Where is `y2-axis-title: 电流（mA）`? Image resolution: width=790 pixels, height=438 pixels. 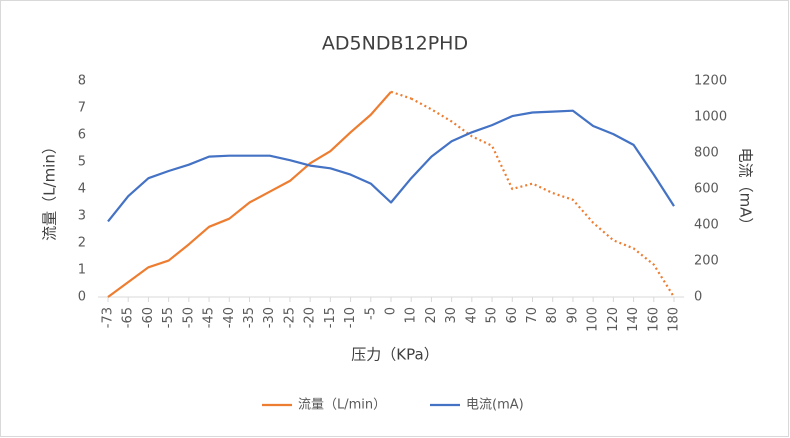
y2-axis-title: 电流（mA） is located at coordinates (746, 190).